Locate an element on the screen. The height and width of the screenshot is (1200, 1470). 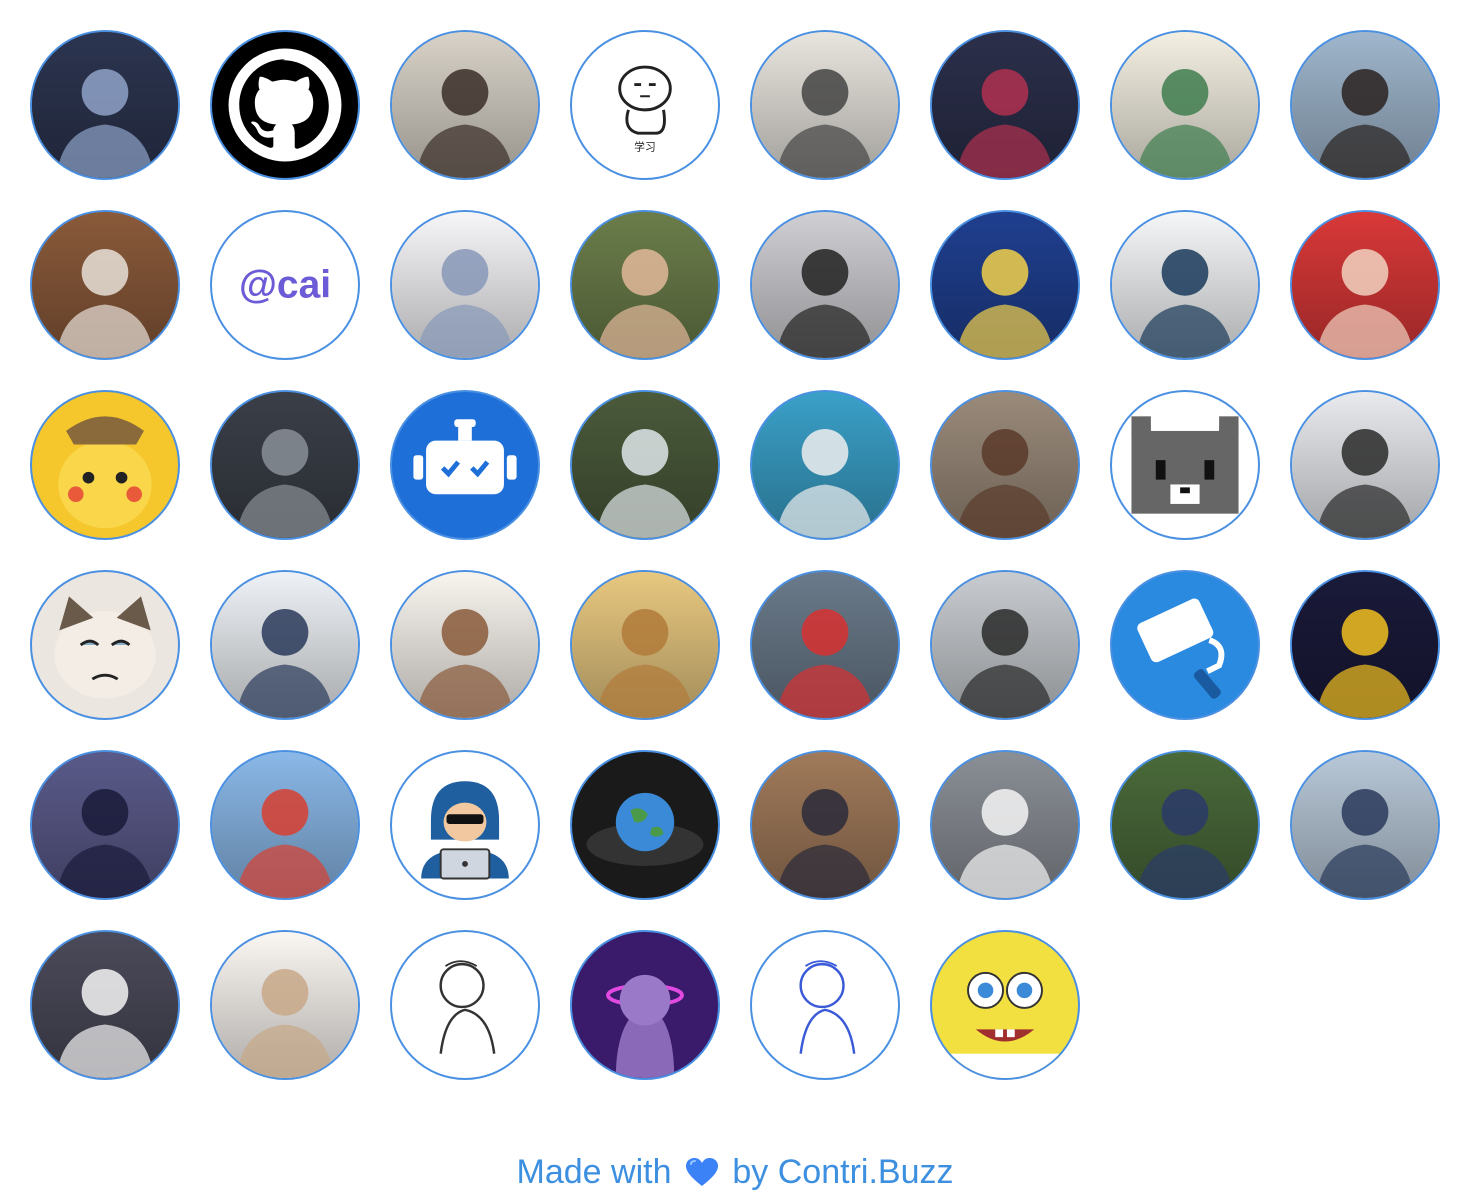
cai-logo-avatar: @cai is located at coordinates (285, 285).